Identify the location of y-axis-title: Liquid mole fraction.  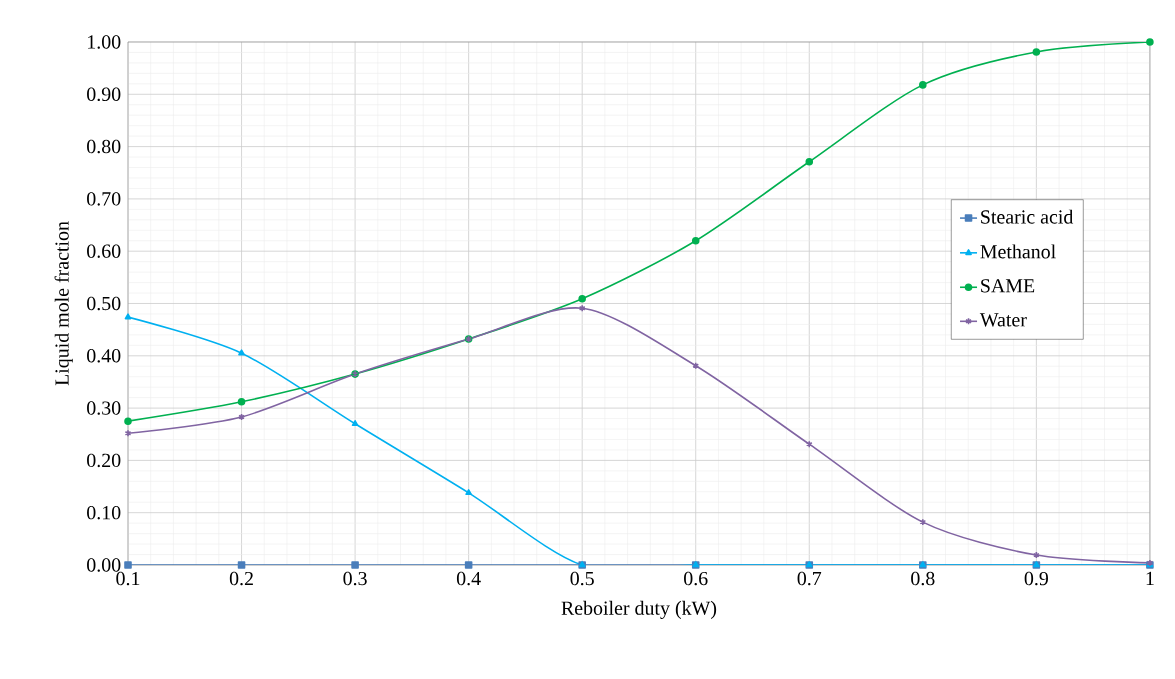
(63, 303).